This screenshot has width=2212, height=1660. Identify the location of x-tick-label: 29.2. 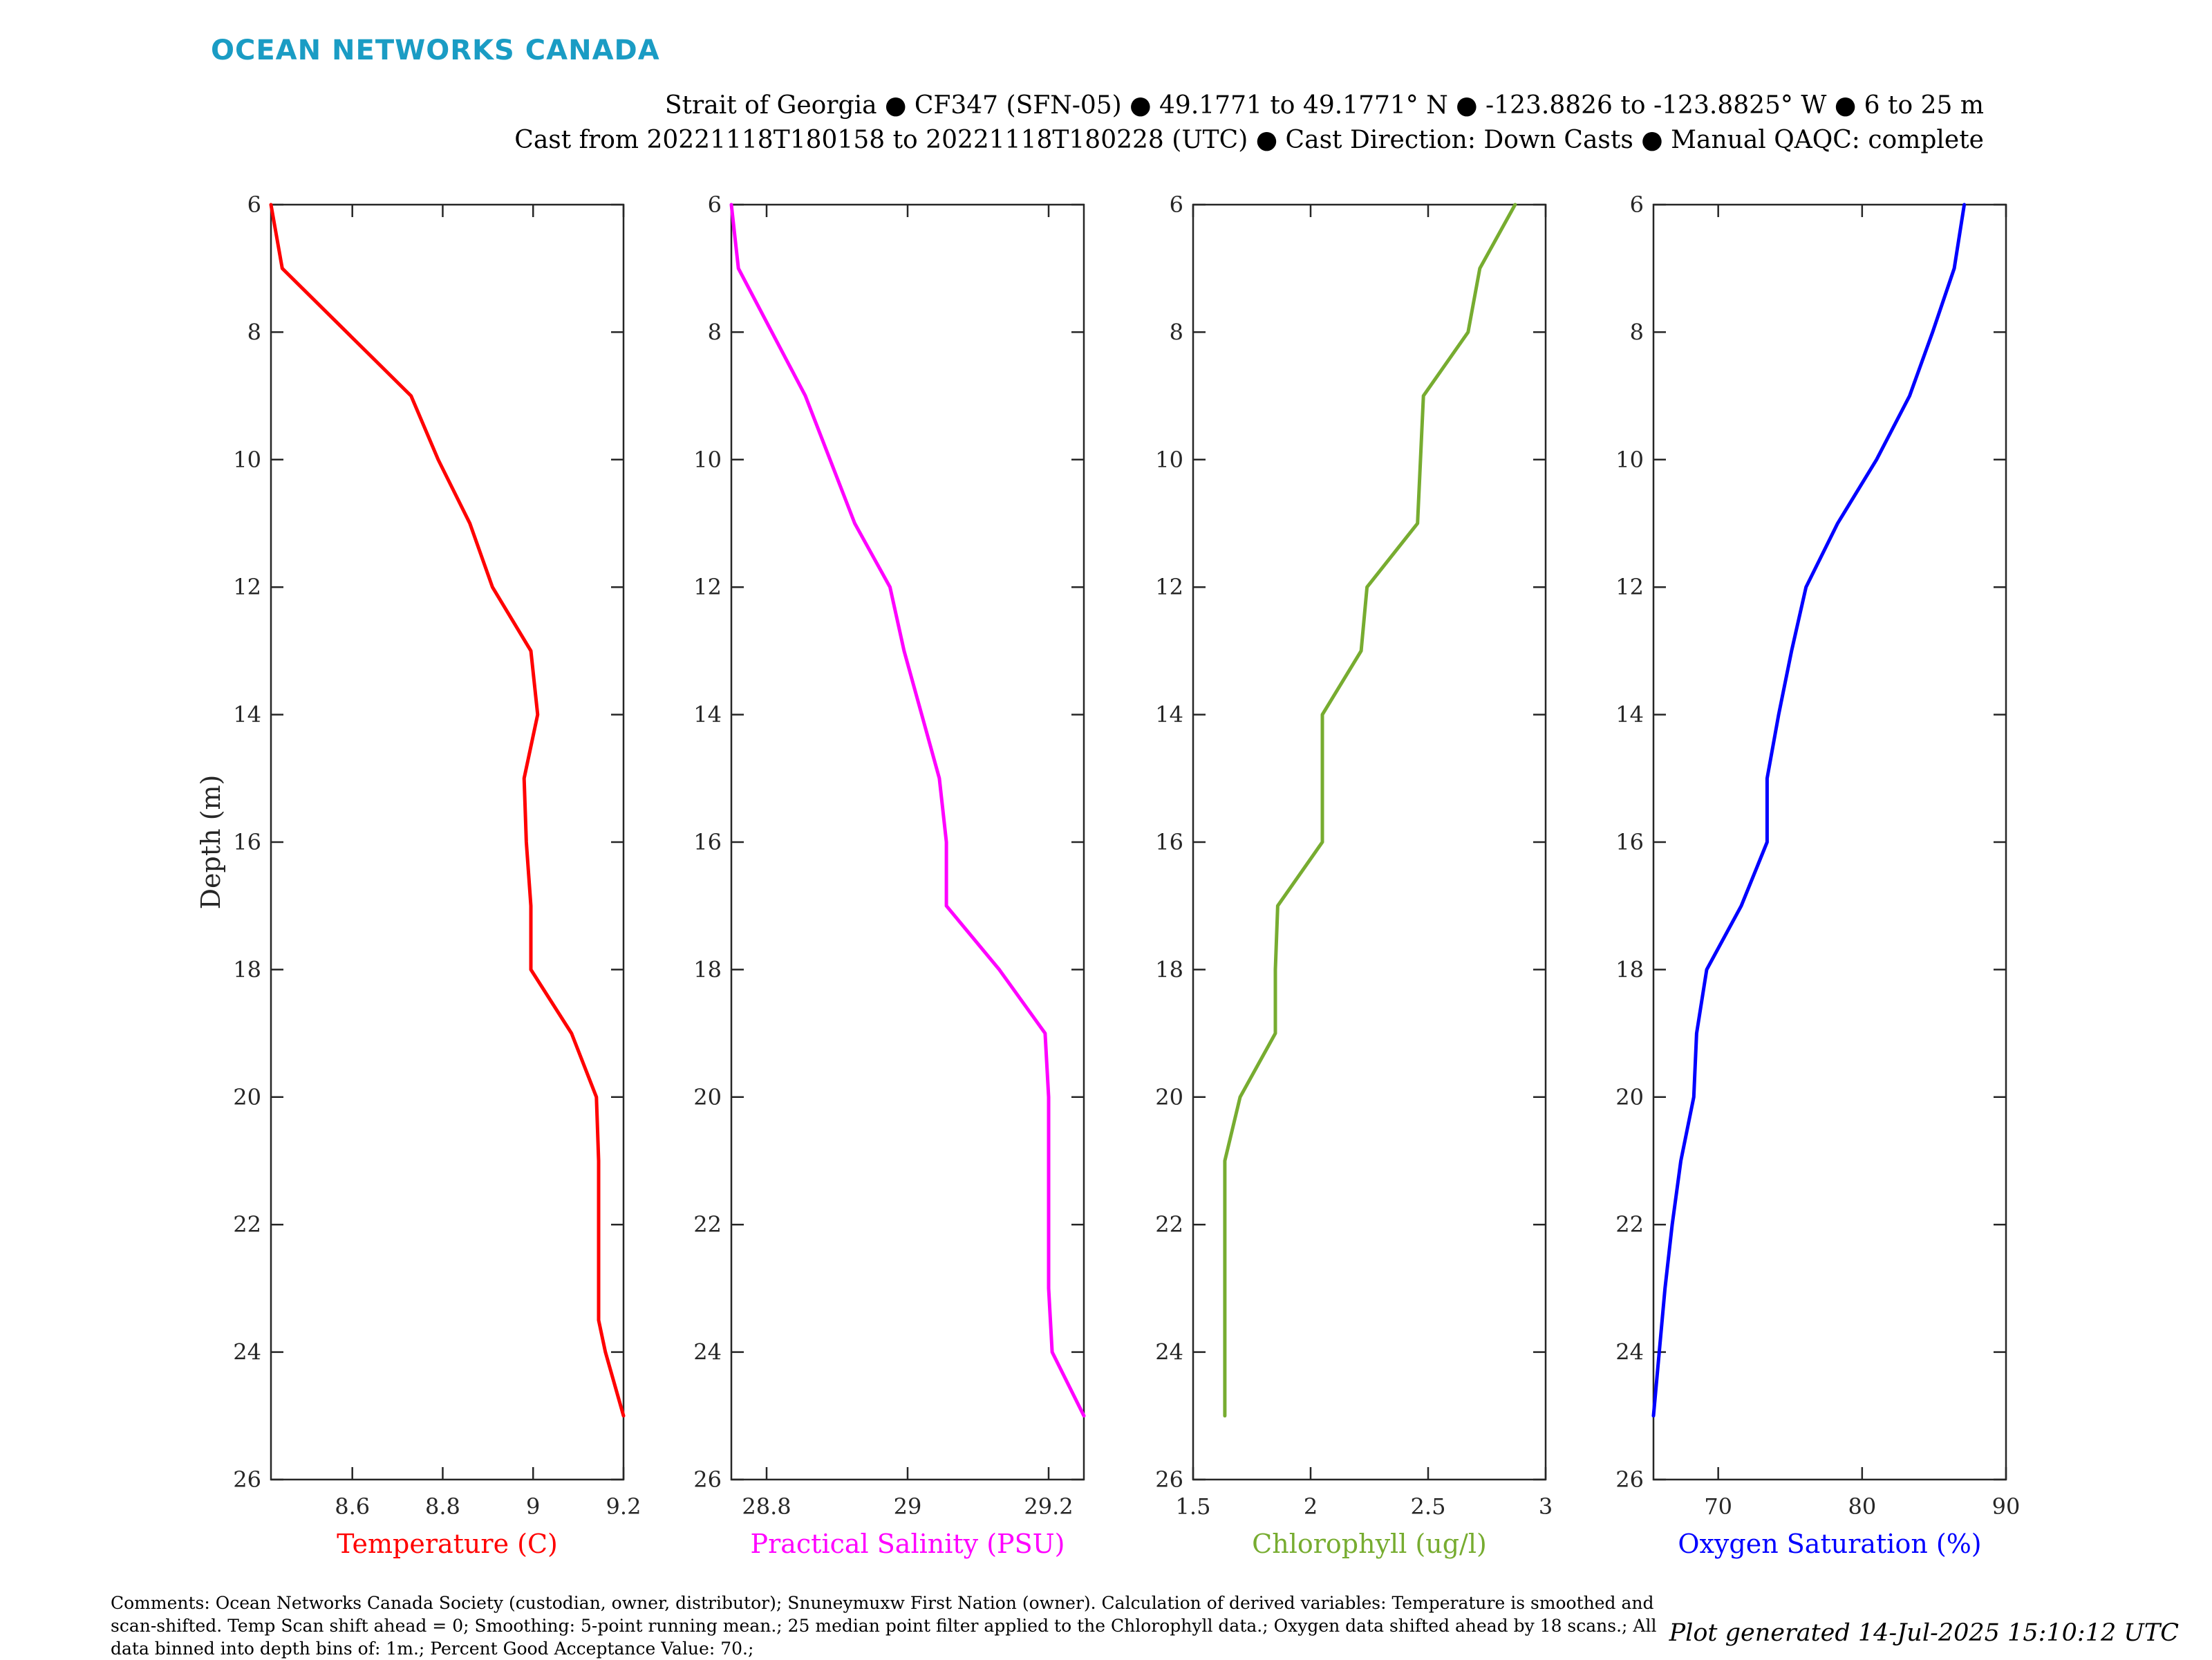
(1049, 1506).